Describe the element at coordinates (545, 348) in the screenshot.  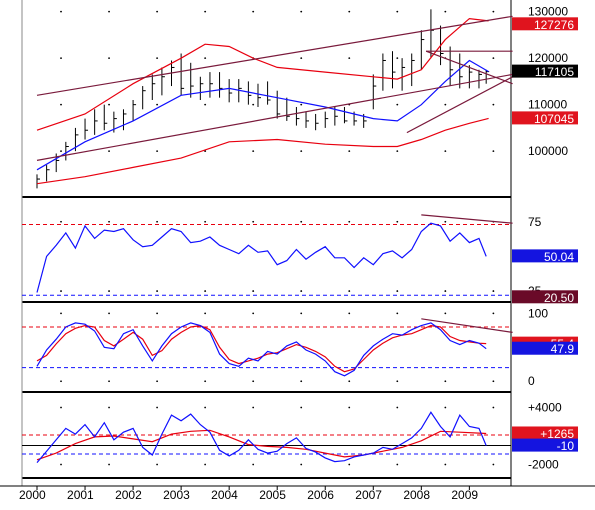
I see `stochastic-value-badge` at that location.